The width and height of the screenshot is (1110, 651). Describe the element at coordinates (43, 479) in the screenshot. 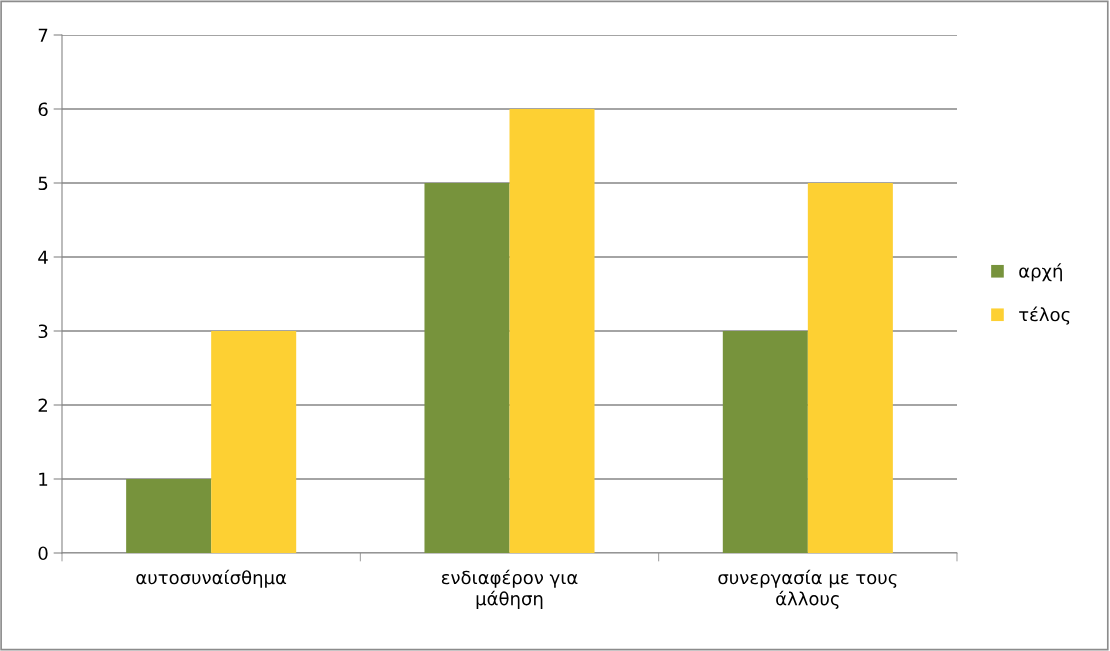

I see `y-tick-label: 1` at that location.